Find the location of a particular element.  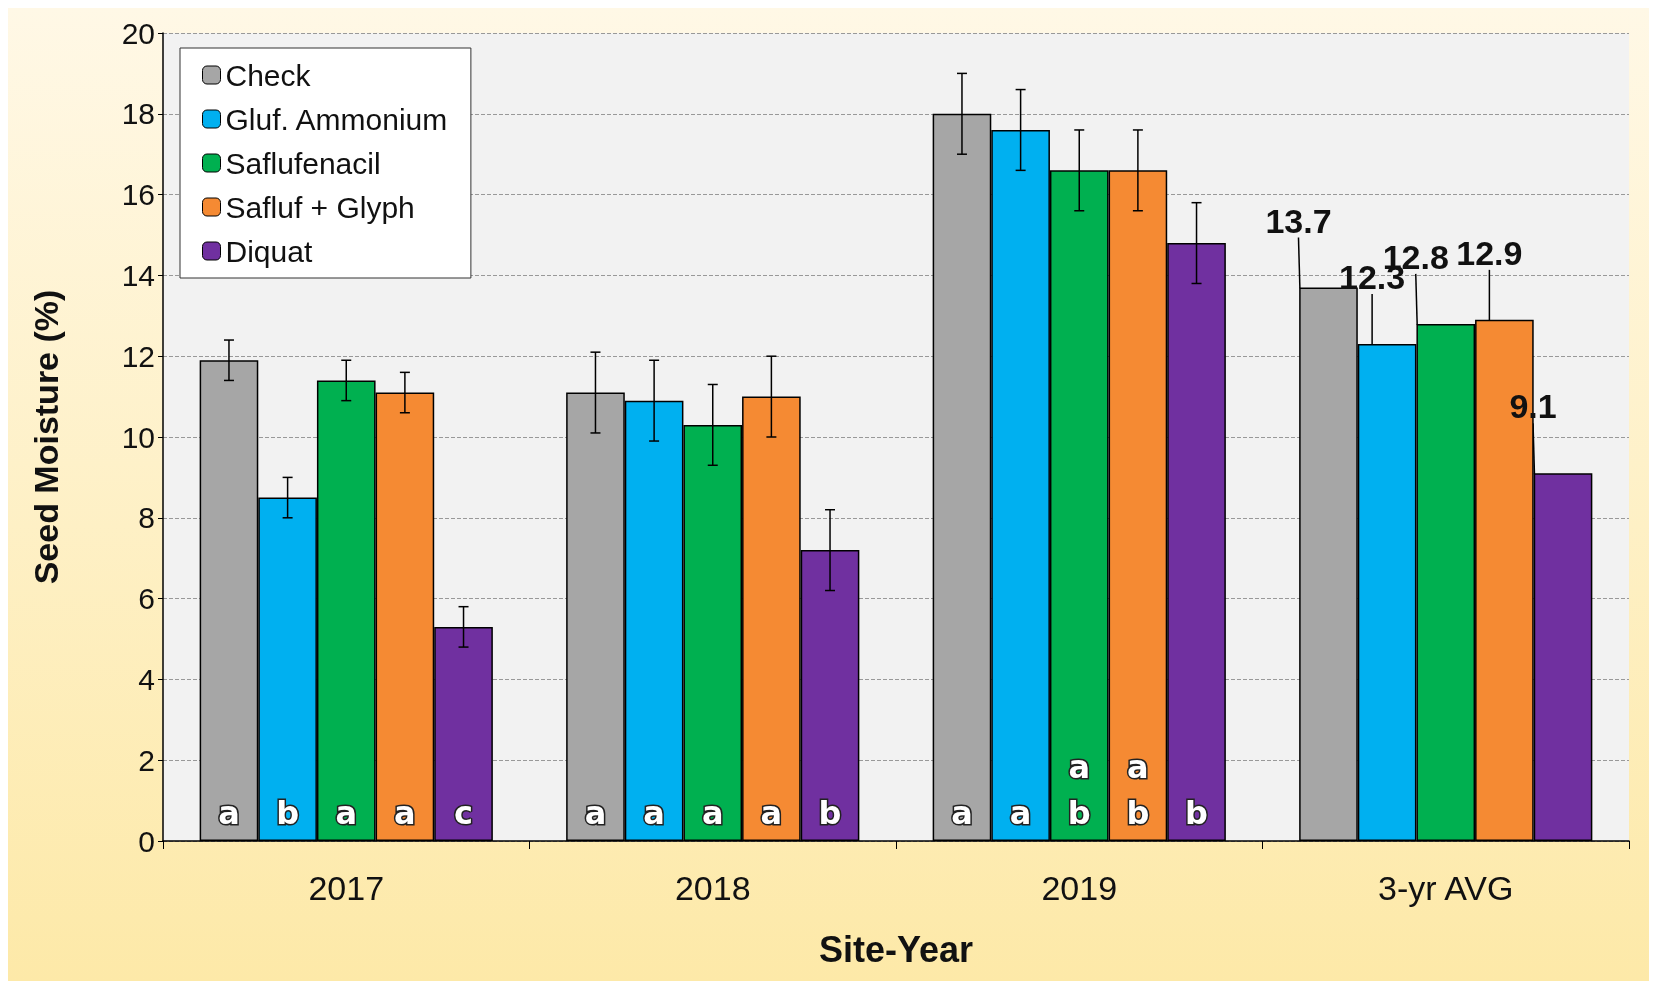

y-tick-label: 20 is located at coordinates (138, 33).